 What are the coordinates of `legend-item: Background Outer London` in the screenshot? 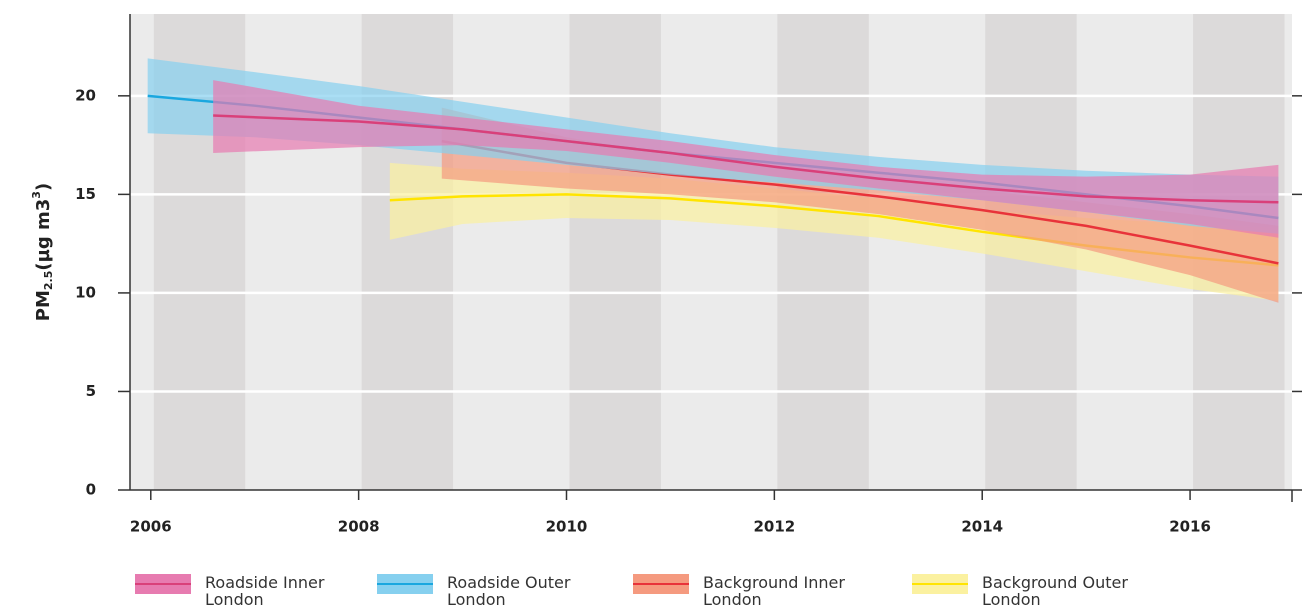 It's located at (1022, 591).